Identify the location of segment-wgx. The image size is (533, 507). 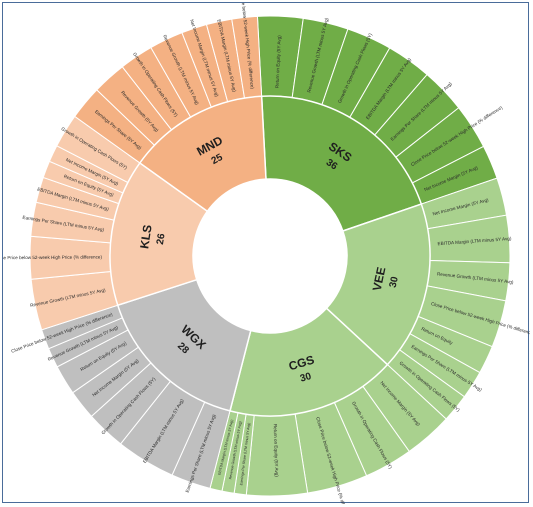
(184, 345).